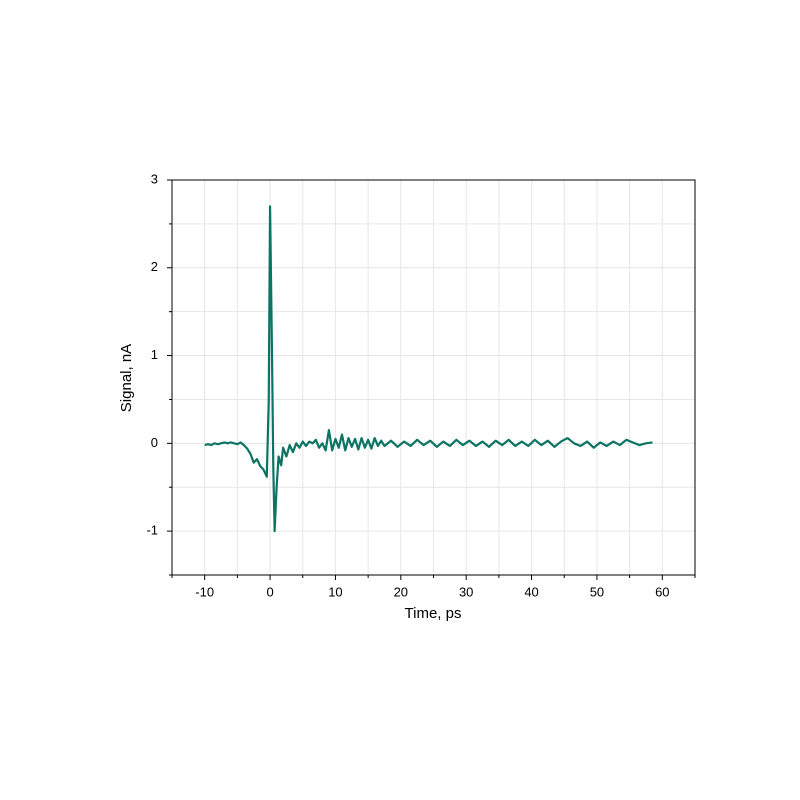 This screenshot has width=800, height=800. Describe the element at coordinates (466, 591) in the screenshot. I see `x-tick-label: 30` at that location.